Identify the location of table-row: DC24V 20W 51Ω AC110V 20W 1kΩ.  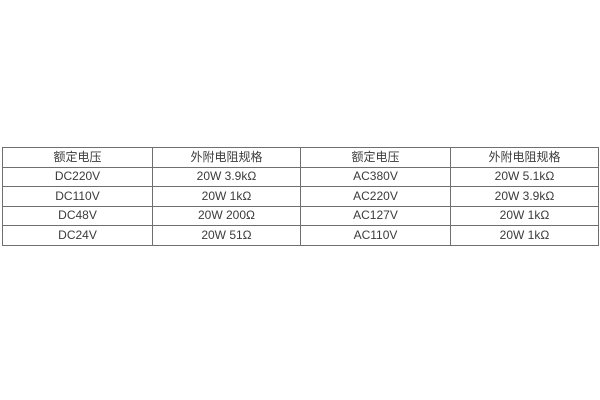
(300, 235).